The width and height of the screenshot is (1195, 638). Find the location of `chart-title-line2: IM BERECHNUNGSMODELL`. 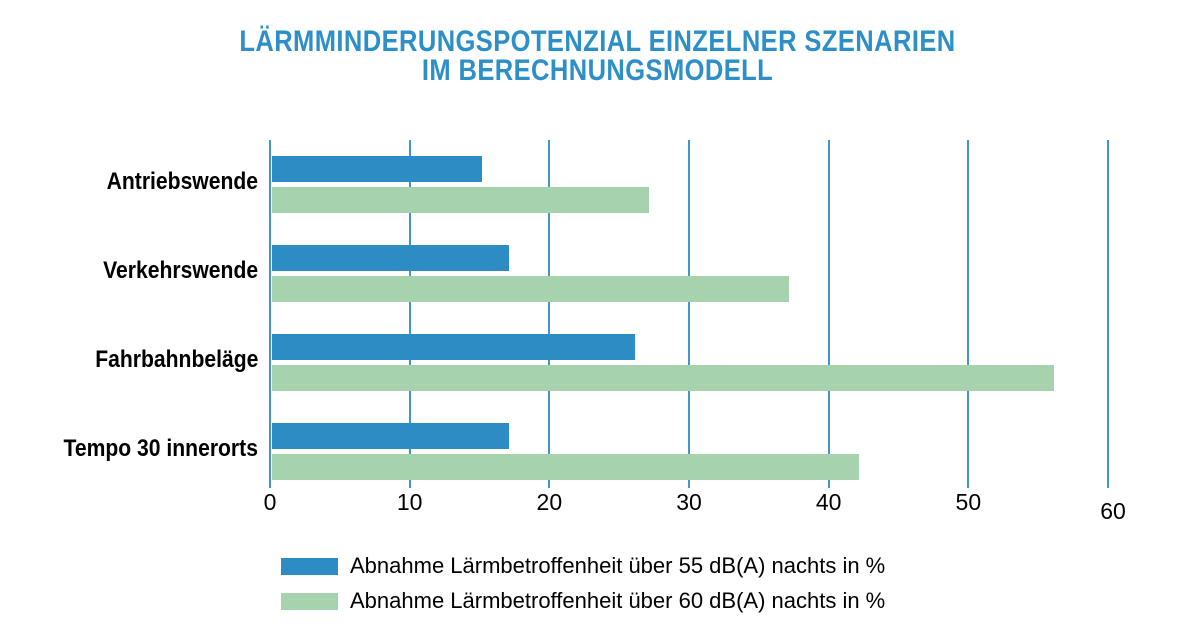

chart-title-line2: IM BERECHNUNGSMODELL is located at coordinates (597, 70).